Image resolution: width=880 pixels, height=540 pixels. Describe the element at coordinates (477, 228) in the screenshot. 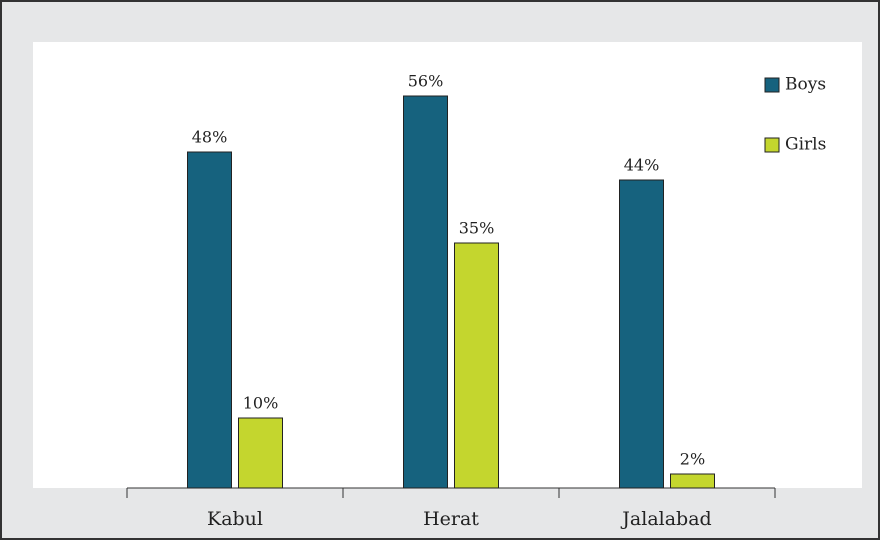

I see `value-label: 35%` at that location.